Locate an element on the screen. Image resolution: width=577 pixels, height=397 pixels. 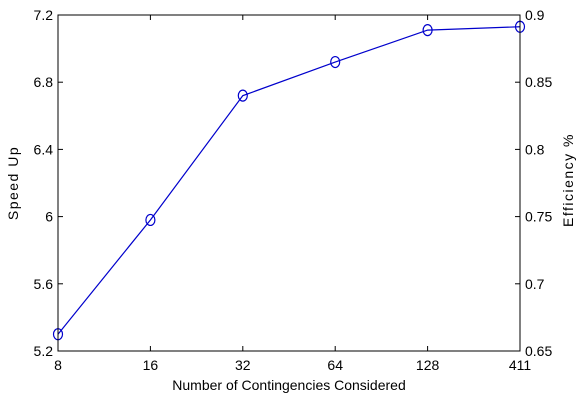
x-tick-label: 411 is located at coordinates (520, 365).